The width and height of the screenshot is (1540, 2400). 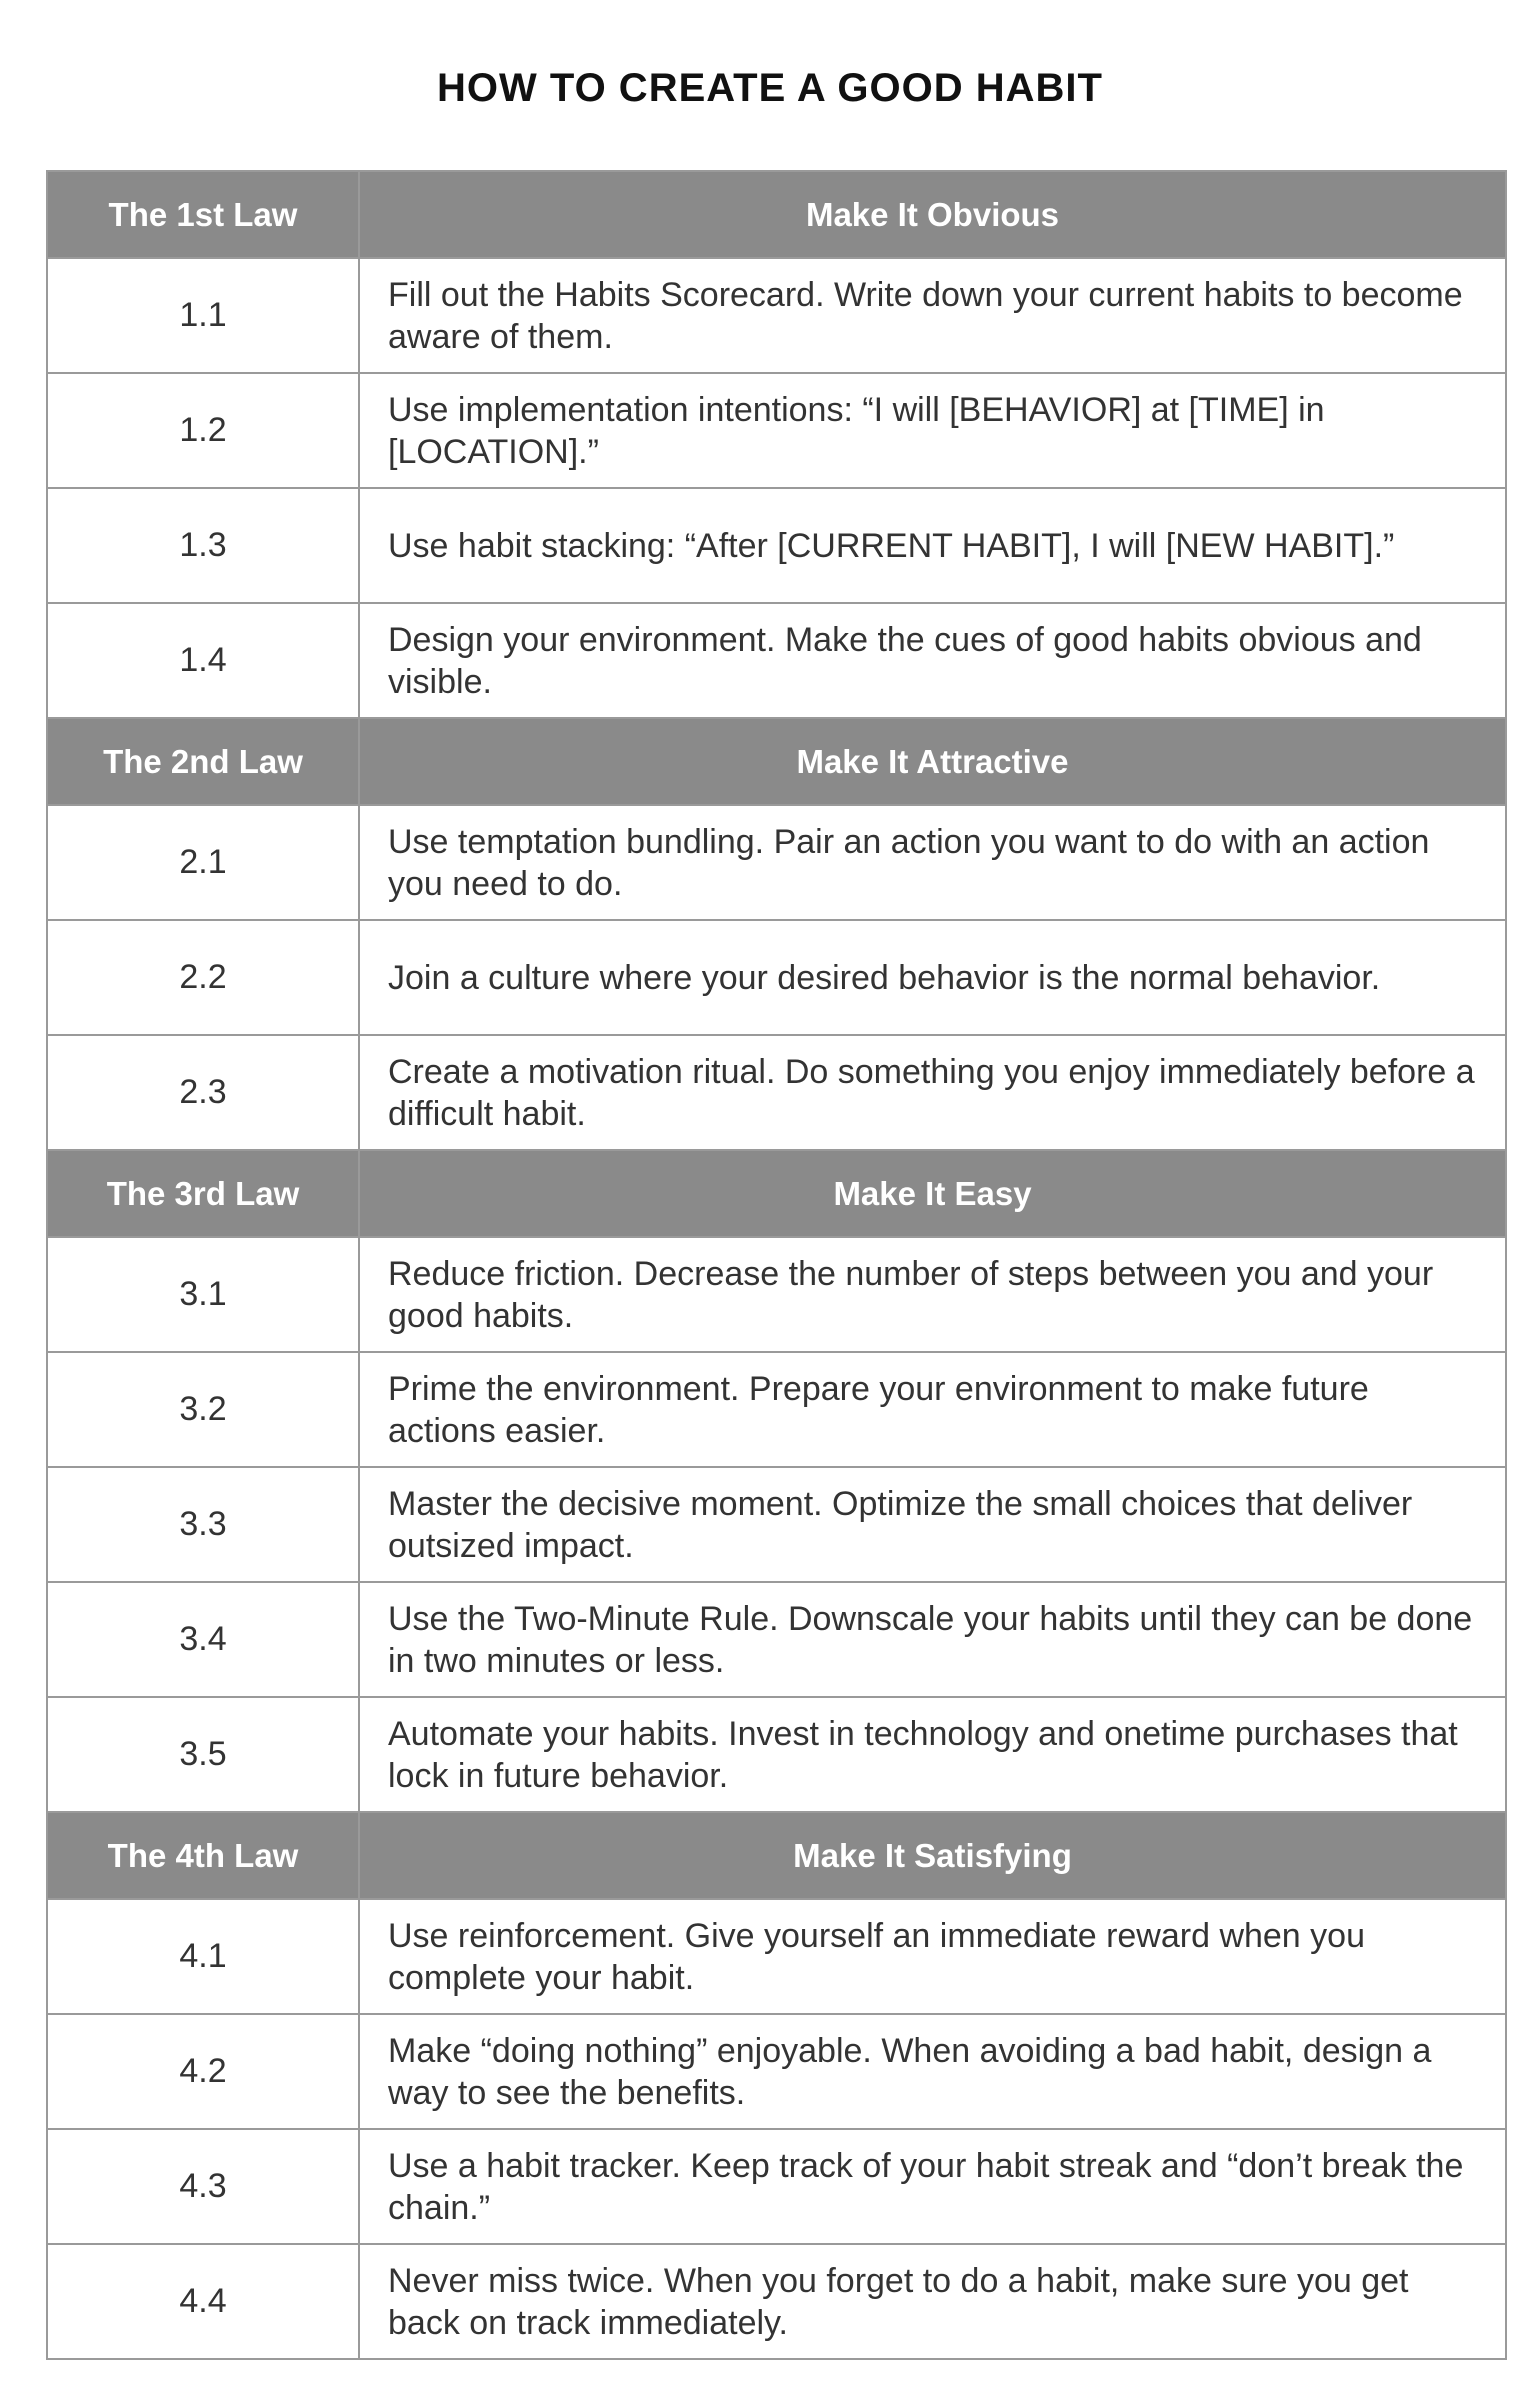 What do you see at coordinates (203, 660) in the screenshot?
I see `item-number: 1.4` at bounding box center [203, 660].